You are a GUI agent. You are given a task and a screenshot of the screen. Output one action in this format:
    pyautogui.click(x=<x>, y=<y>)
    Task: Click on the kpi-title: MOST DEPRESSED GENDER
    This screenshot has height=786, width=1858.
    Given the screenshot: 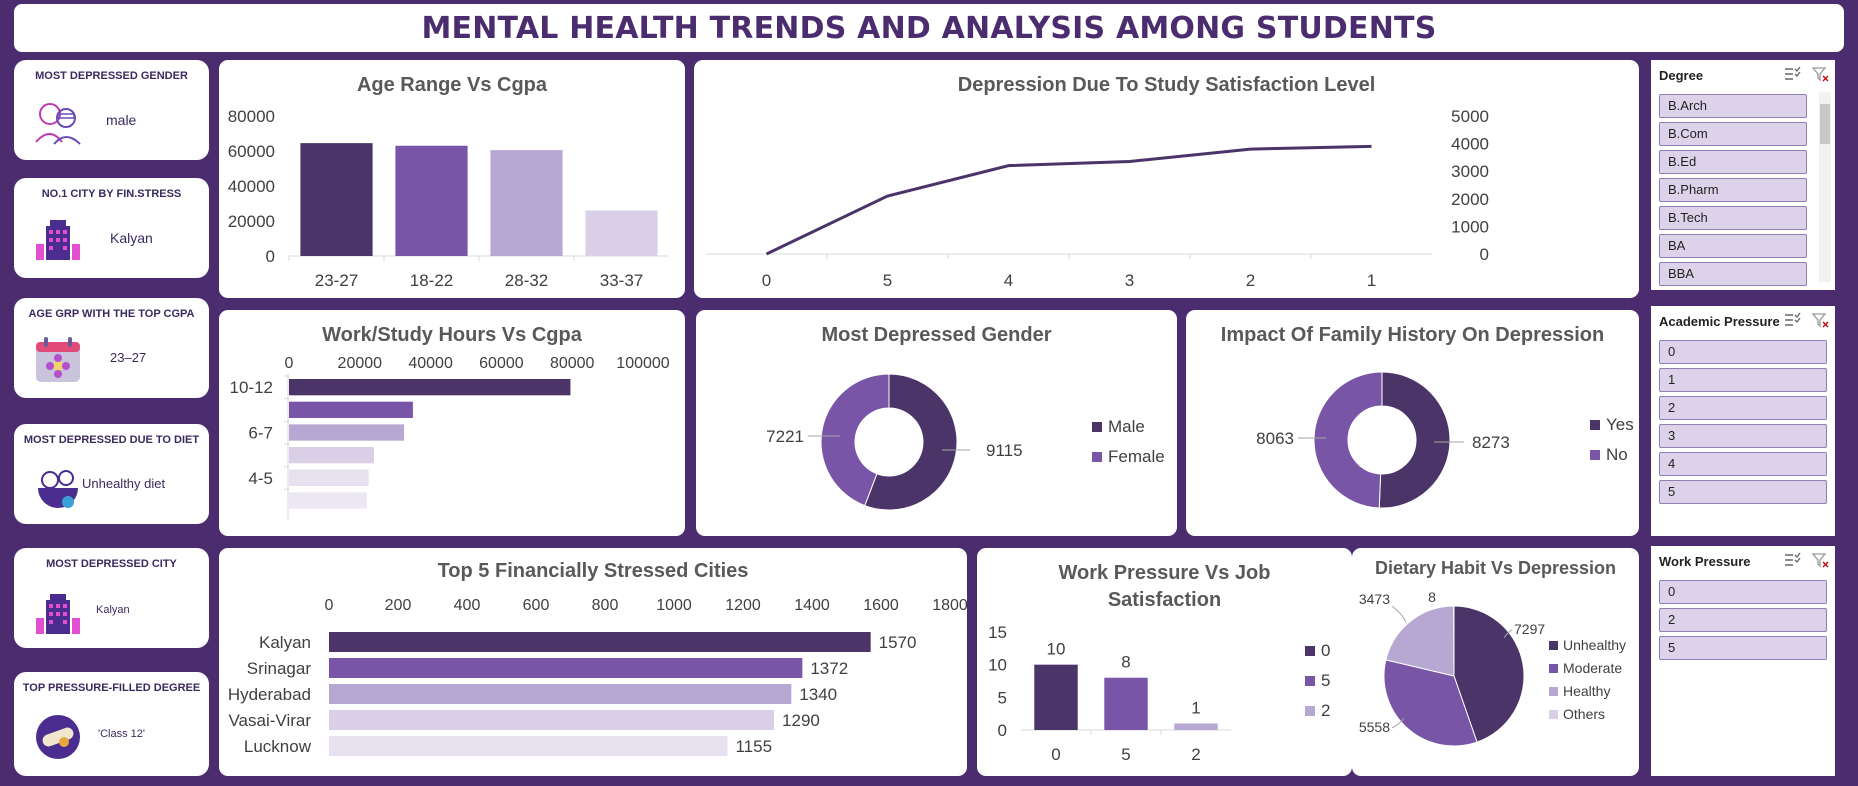 What is the action you would take?
    pyautogui.click(x=111, y=76)
    